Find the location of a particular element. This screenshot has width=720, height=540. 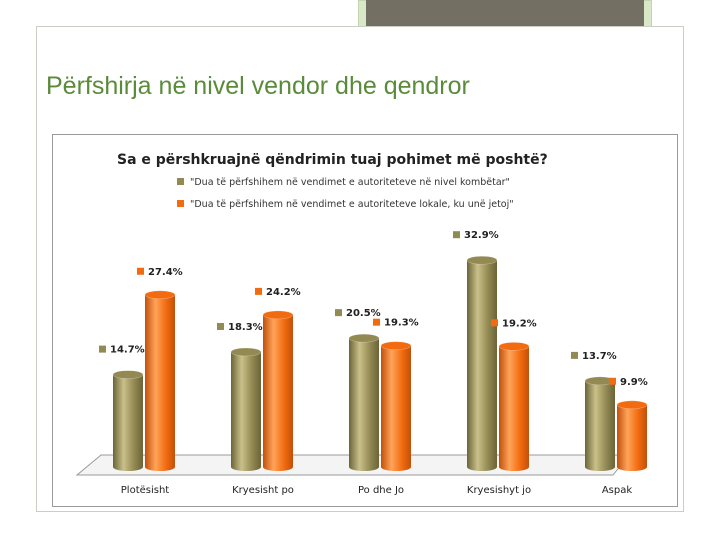

category-label: Kryesisht po is located at coordinates (263, 490).